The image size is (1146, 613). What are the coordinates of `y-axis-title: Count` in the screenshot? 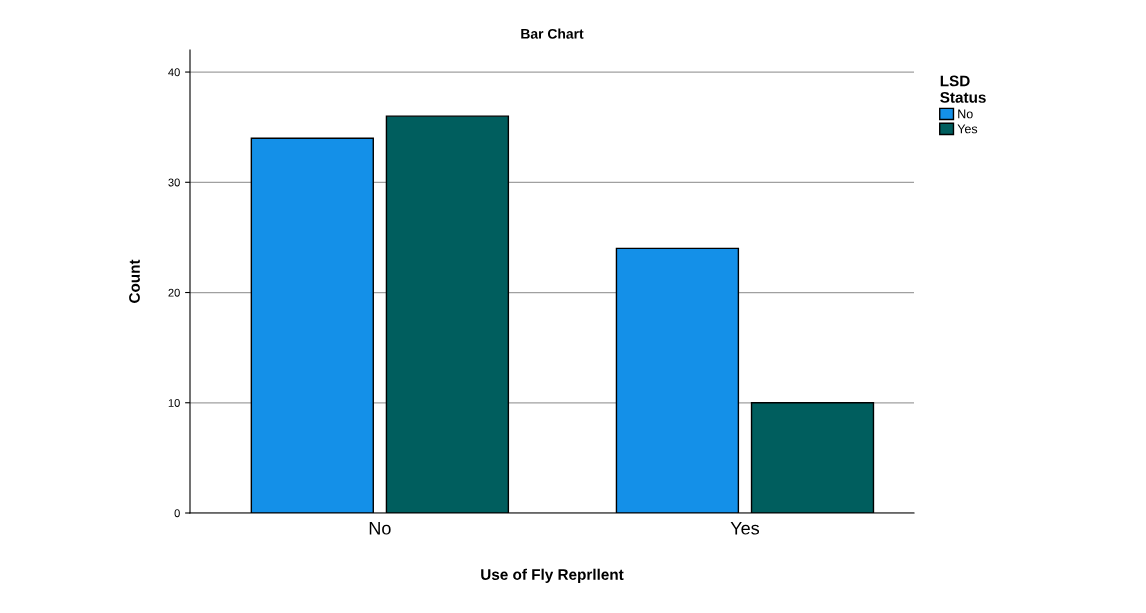 It's located at (134, 281).